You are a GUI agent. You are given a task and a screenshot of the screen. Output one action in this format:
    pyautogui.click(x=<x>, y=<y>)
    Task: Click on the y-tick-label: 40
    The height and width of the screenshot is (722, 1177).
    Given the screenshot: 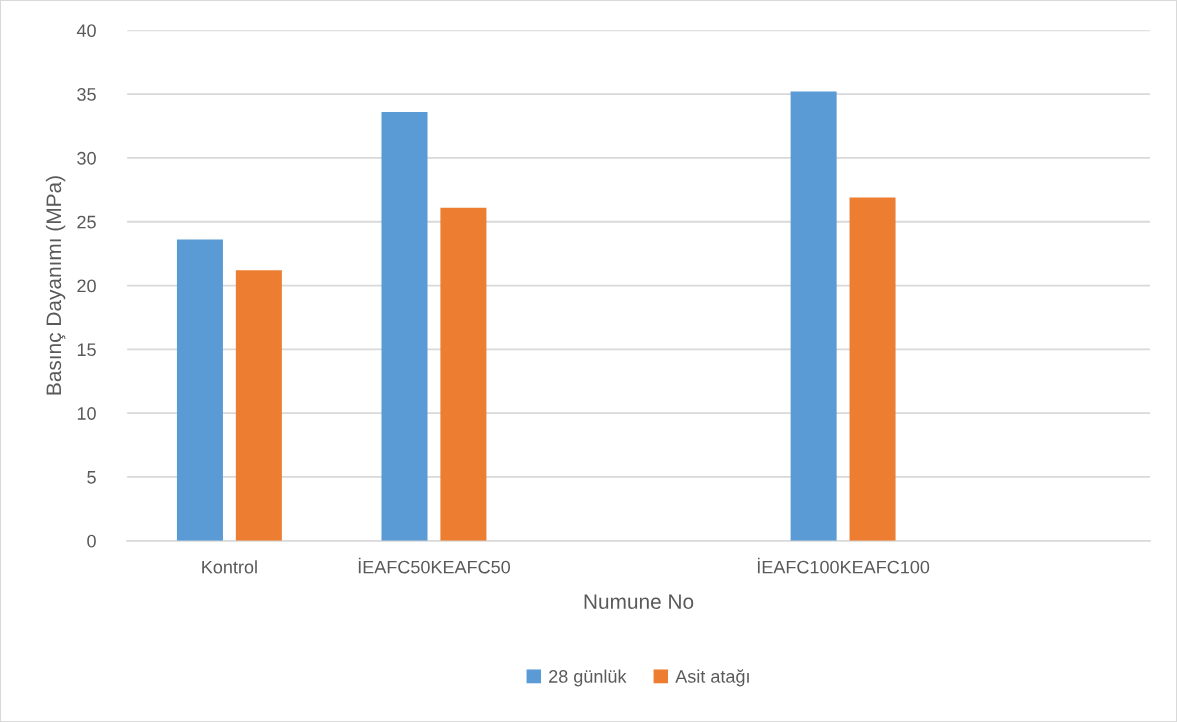 What is the action you would take?
    pyautogui.click(x=86, y=31)
    